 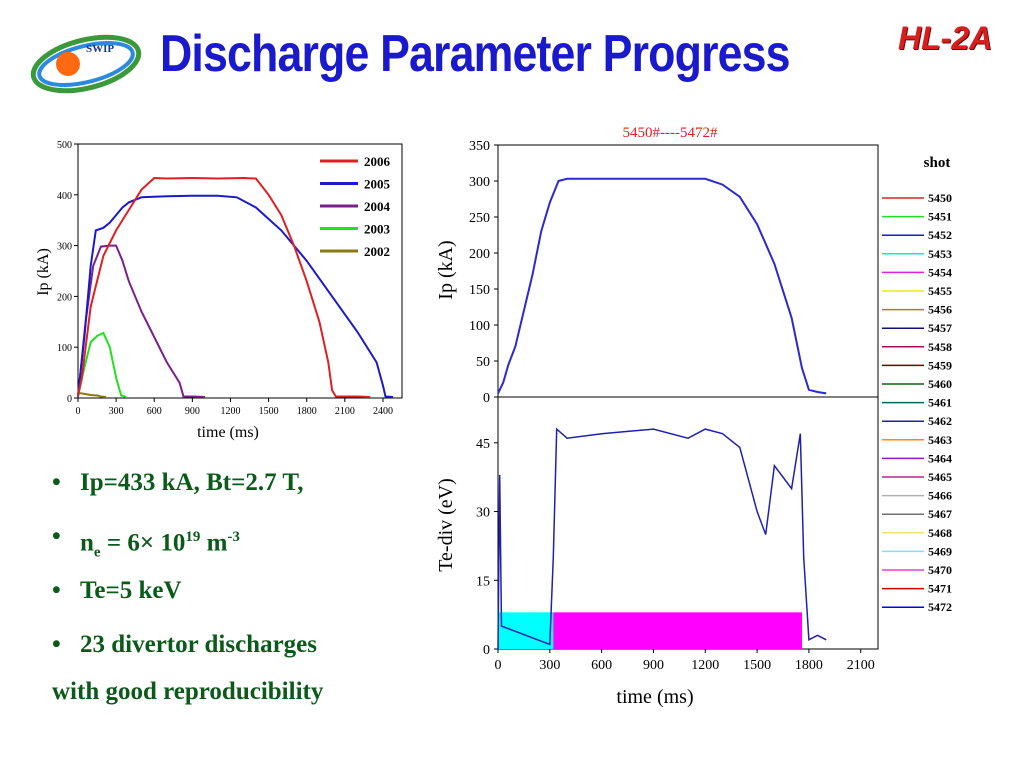 What do you see at coordinates (940, 384) in the screenshot?
I see `legend-label: 5460` at bounding box center [940, 384].